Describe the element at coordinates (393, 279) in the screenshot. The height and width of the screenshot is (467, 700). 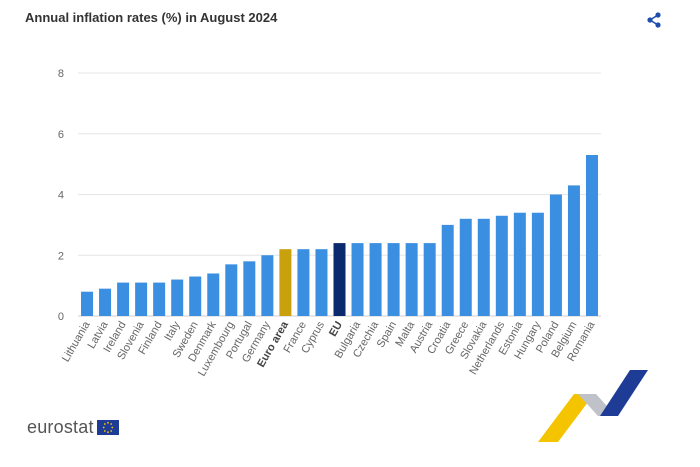
I see `bar-spain` at that location.